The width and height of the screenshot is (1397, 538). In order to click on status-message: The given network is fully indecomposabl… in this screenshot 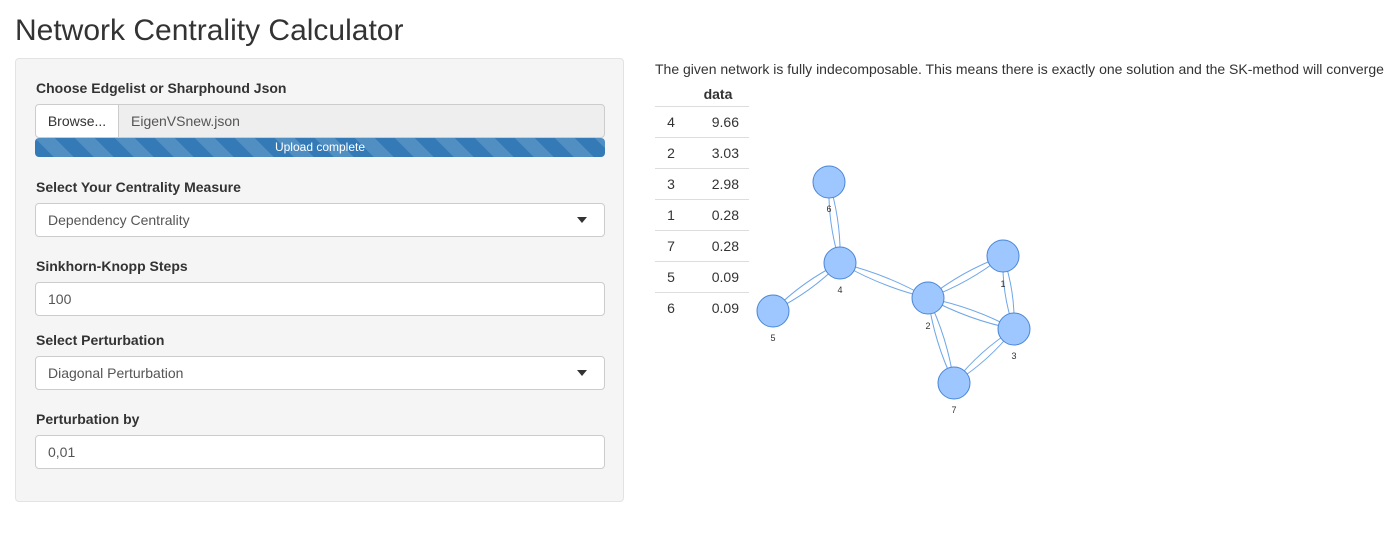, I will do `click(1019, 69)`.